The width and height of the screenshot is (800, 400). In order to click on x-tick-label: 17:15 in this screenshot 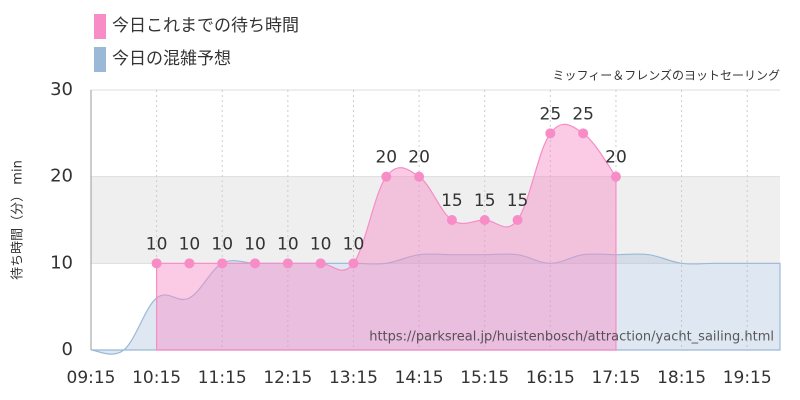, I will do `click(615, 378)`.